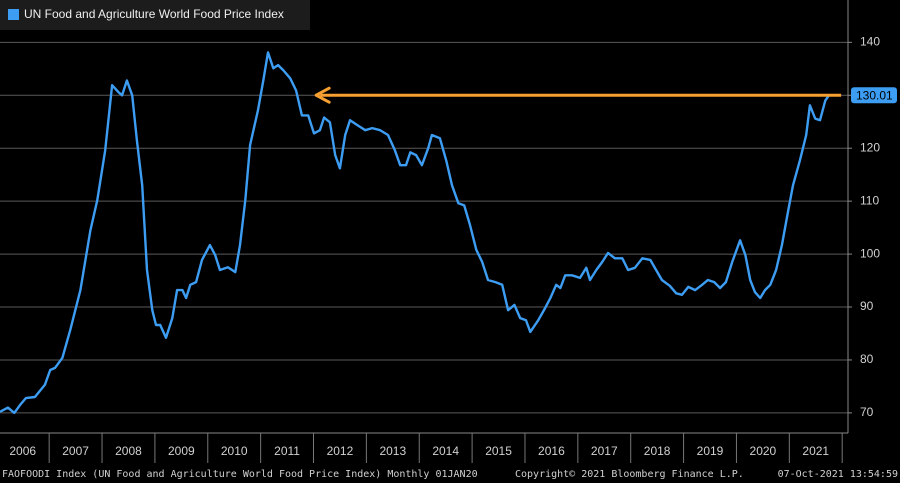  I want to click on last-value-label: 130.01, so click(874, 95).